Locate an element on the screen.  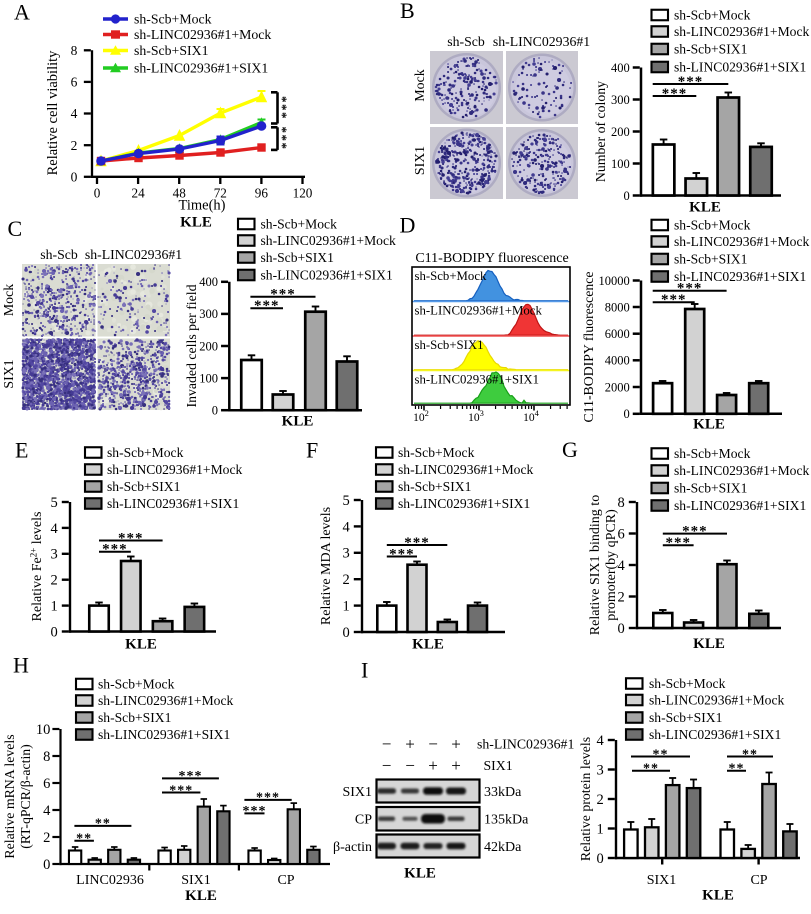
svg-text: Mock is located at coordinates (419, 85).